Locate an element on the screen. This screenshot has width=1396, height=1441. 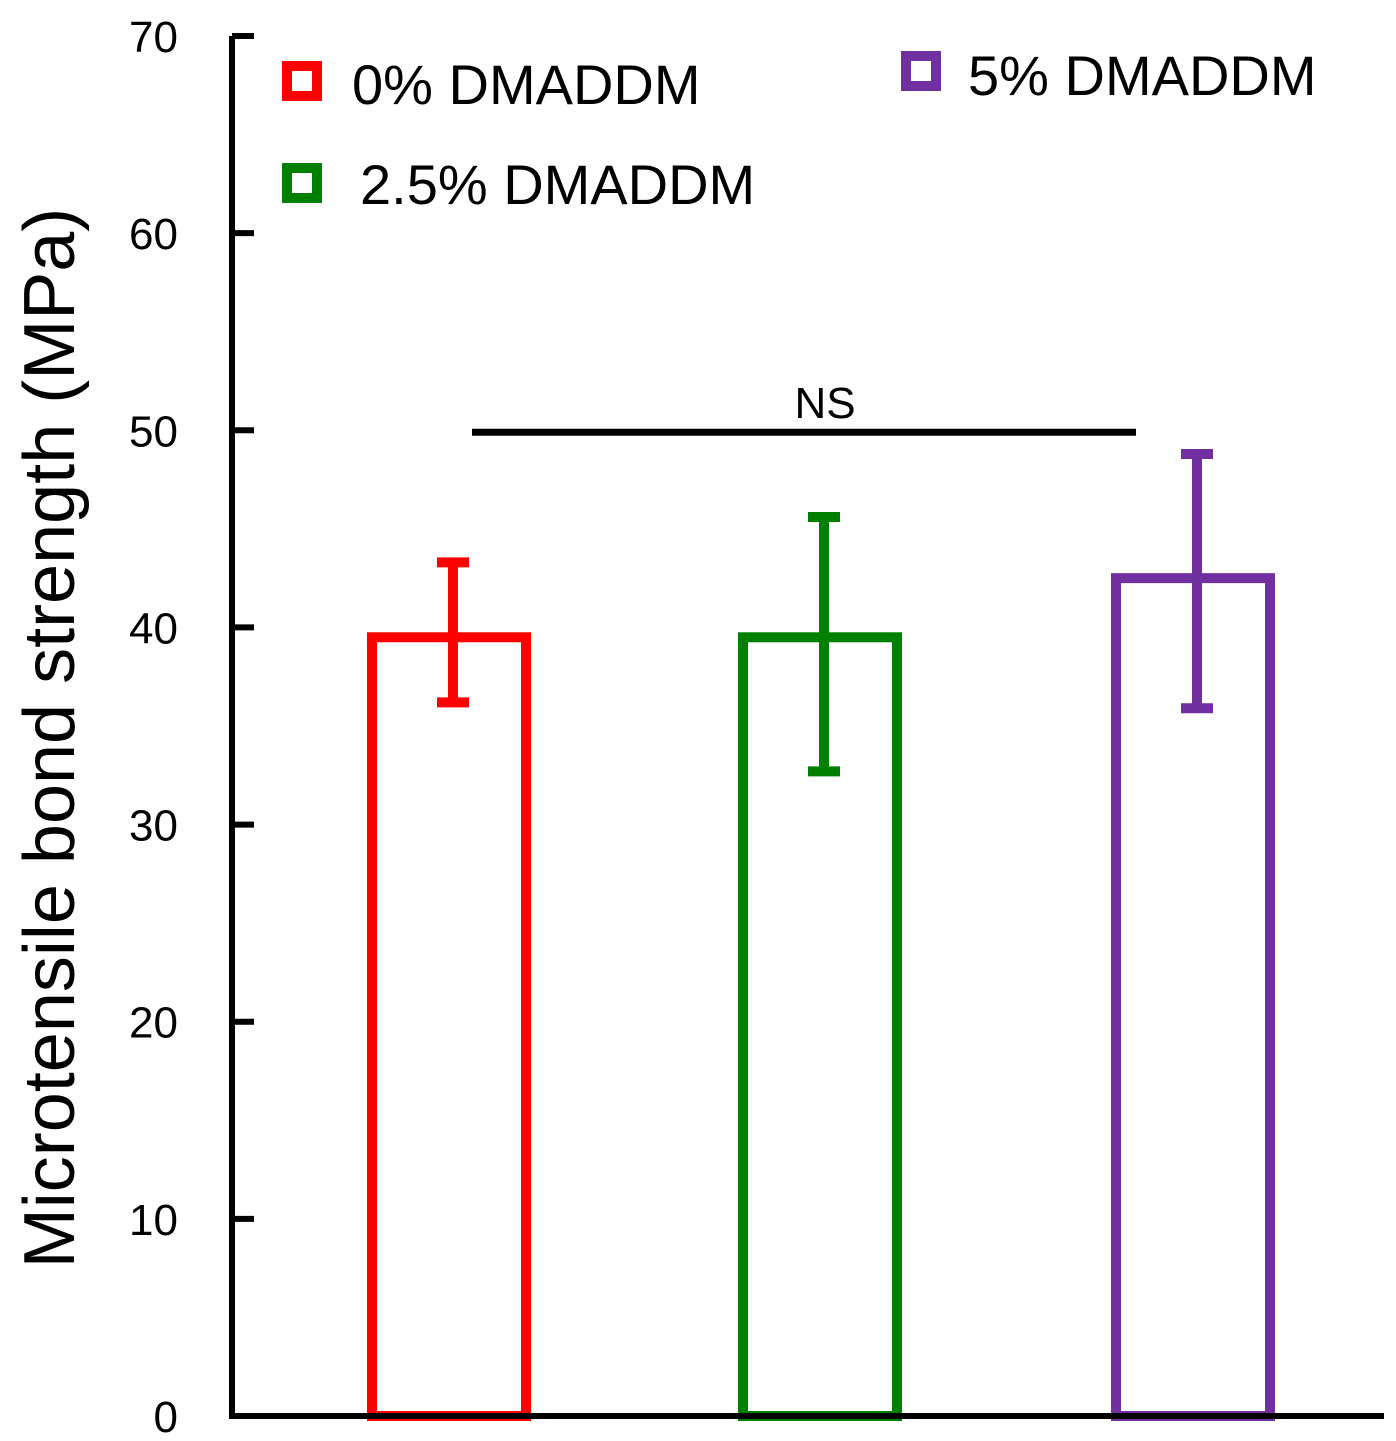
y-axis-ticks: 0 10 20 30 40 50 60 70 is located at coordinates (191, 727).